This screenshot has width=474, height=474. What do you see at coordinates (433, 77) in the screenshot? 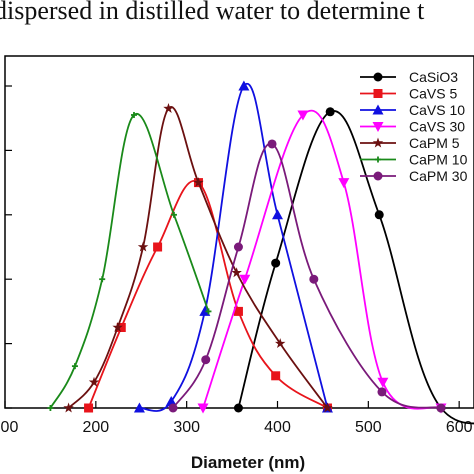
I see `legend-label: CaSiO3` at bounding box center [433, 77].